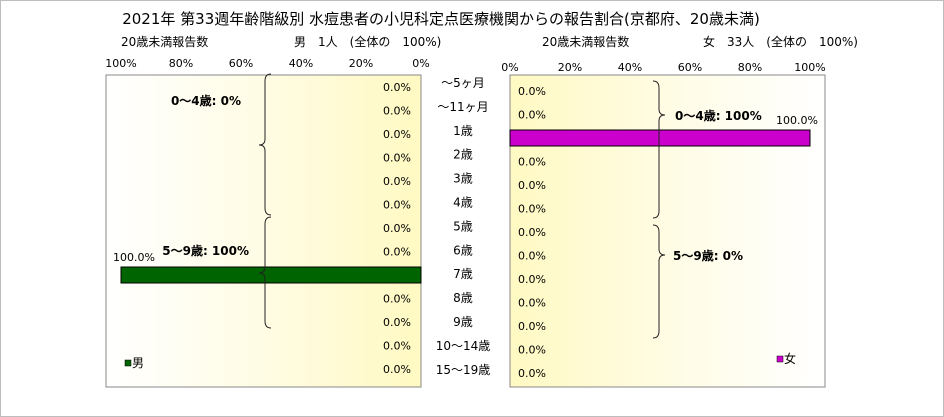 The width and height of the screenshot is (944, 417). What do you see at coordinates (120, 63) in the screenshot?
I see `left-x-tick: 100%` at bounding box center [120, 63].